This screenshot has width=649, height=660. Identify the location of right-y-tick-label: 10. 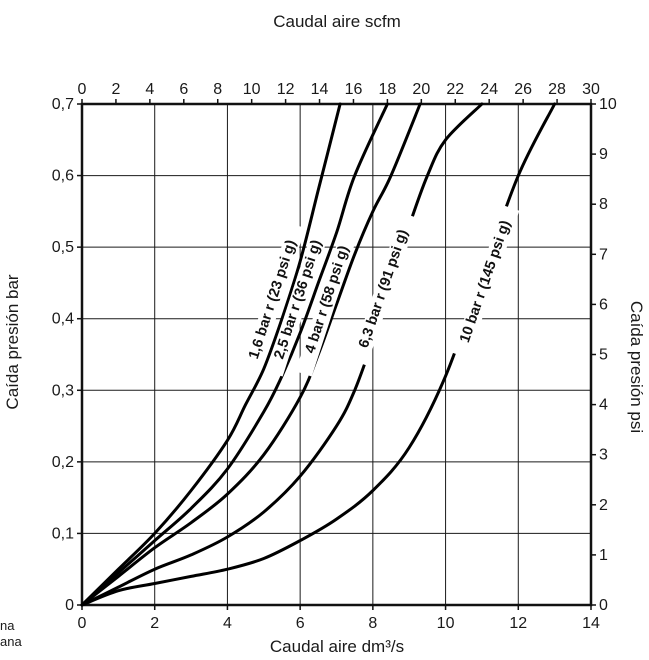
(608, 104).